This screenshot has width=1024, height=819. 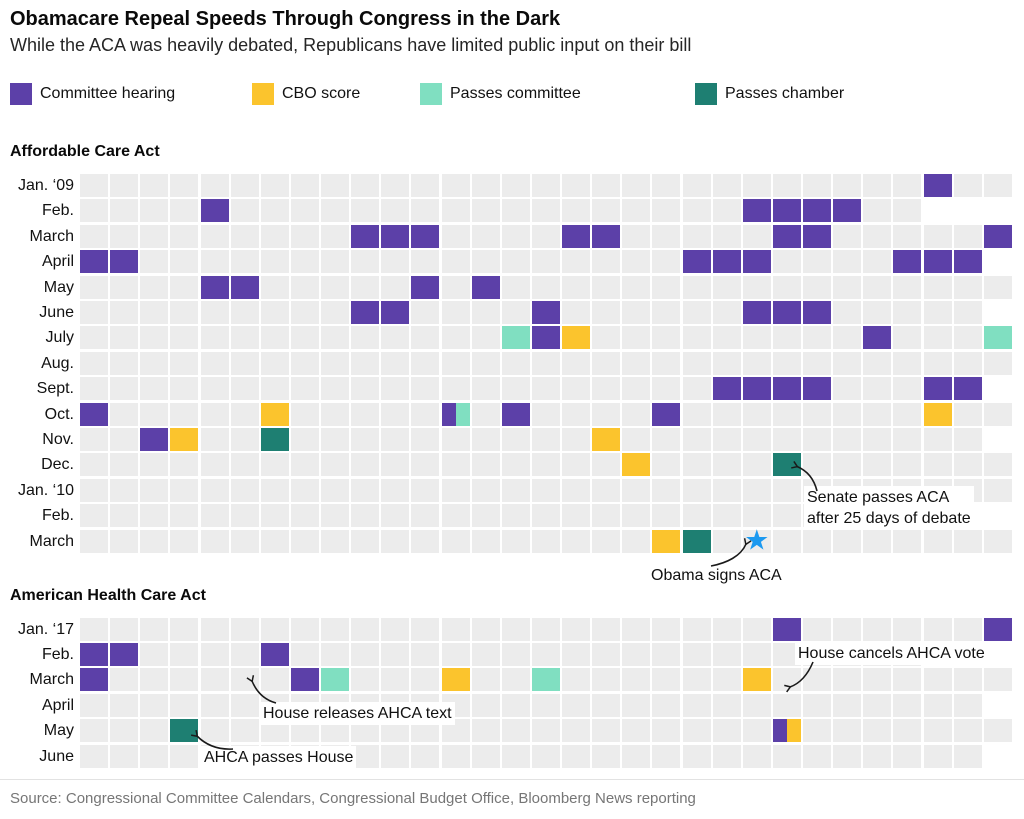 What do you see at coordinates (889, 508) in the screenshot?
I see `annotation-senate-passes-aca: Senate passes ACA after 25 days of debate` at bounding box center [889, 508].